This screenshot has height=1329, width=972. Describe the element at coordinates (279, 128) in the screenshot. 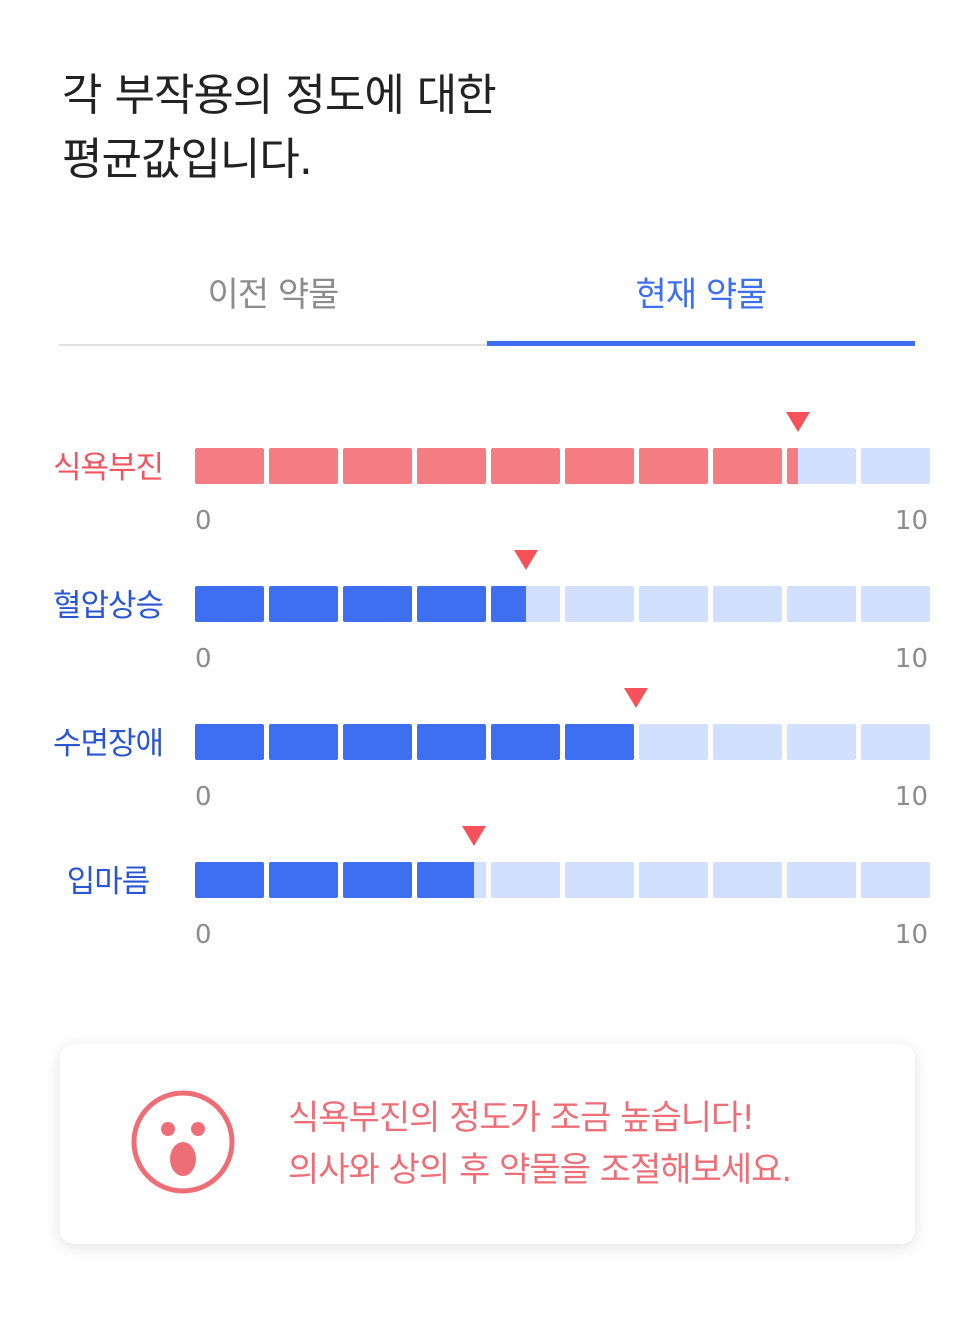

I see `page-title: 각 부작용의 정도에 대한 평균값입니다.` at that location.